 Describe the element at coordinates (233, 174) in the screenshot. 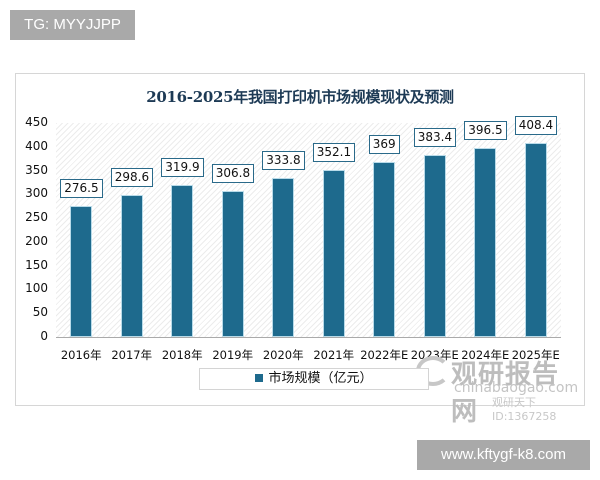

I see `data-label: 306.8` at that location.